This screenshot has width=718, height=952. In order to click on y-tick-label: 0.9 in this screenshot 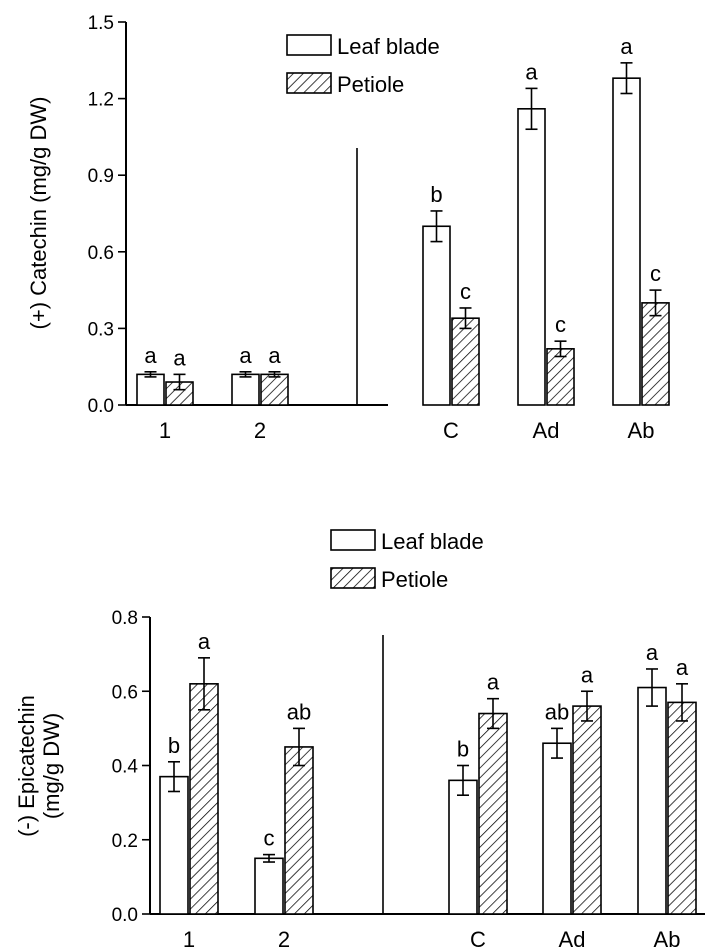, I will do `click(101, 176)`.